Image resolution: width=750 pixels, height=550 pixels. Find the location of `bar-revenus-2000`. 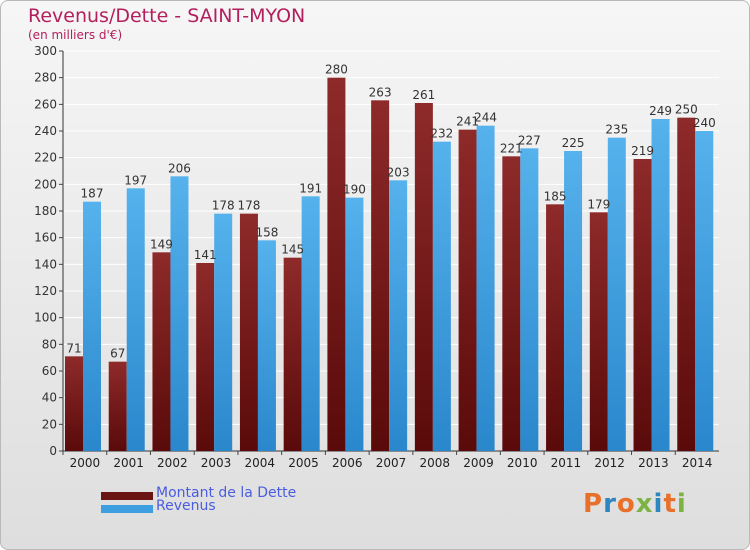

bar-revenus-2000 is located at coordinates (92, 326).